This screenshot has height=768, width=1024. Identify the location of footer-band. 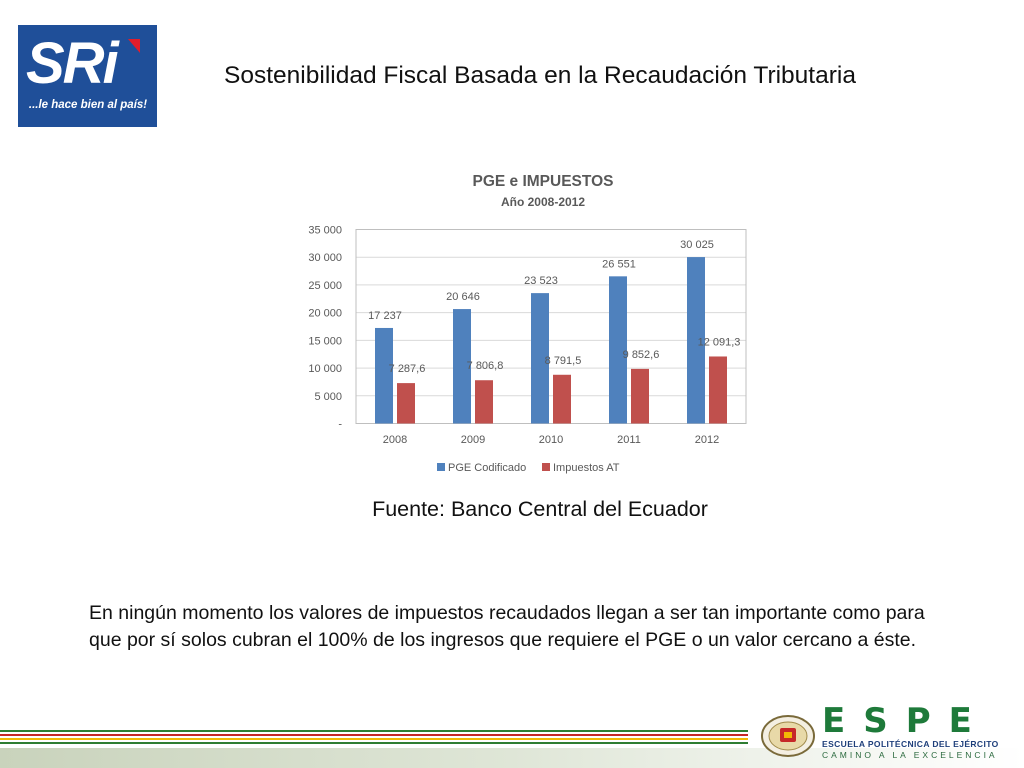
(512, 758).